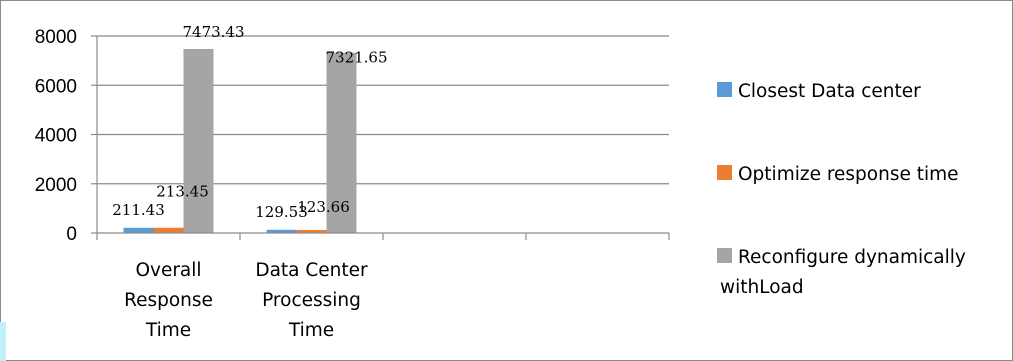 This screenshot has width=1013, height=361. I want to click on y-tick-label: 8000, so click(56, 37).